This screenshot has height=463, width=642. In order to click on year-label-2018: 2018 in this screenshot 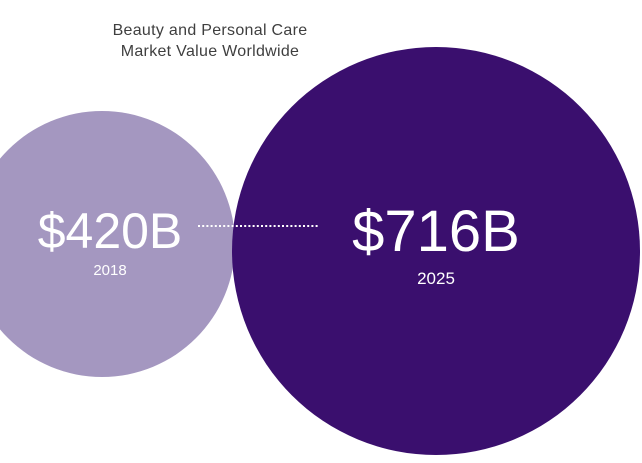, I will do `click(109, 270)`.